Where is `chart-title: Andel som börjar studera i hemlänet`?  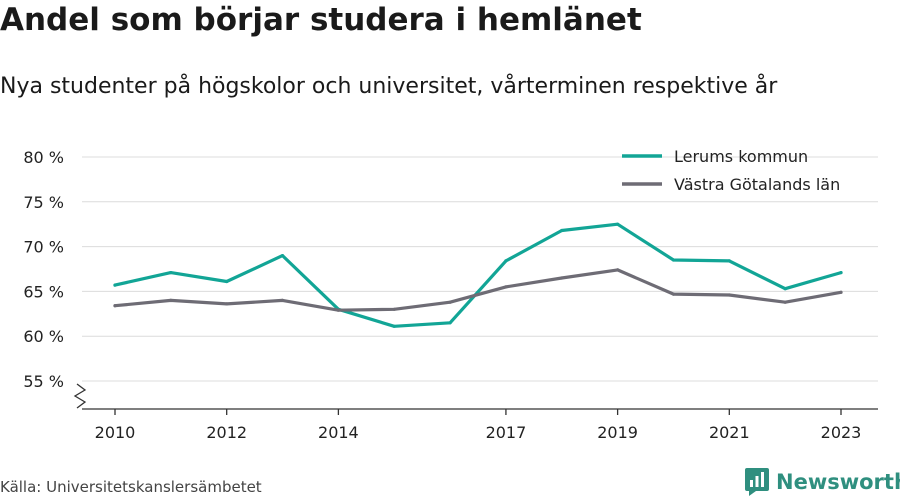 chart-title: Andel som börjar studera i hemlänet is located at coordinates (321, 20).